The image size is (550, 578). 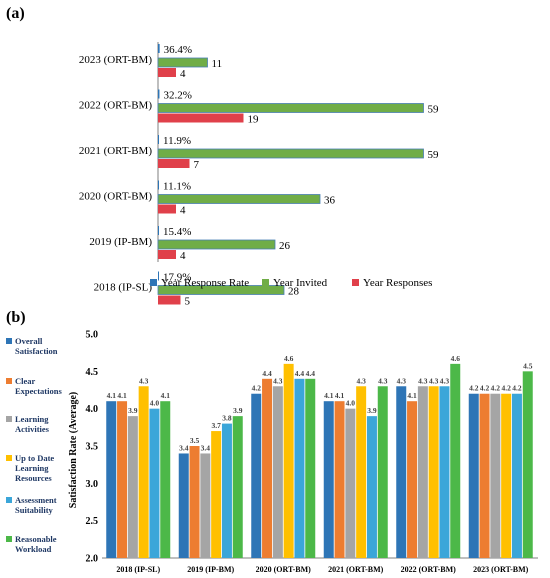 What do you see at coordinates (197, 165) in the screenshot?
I see `panel-a-value-label: 7` at bounding box center [197, 165].